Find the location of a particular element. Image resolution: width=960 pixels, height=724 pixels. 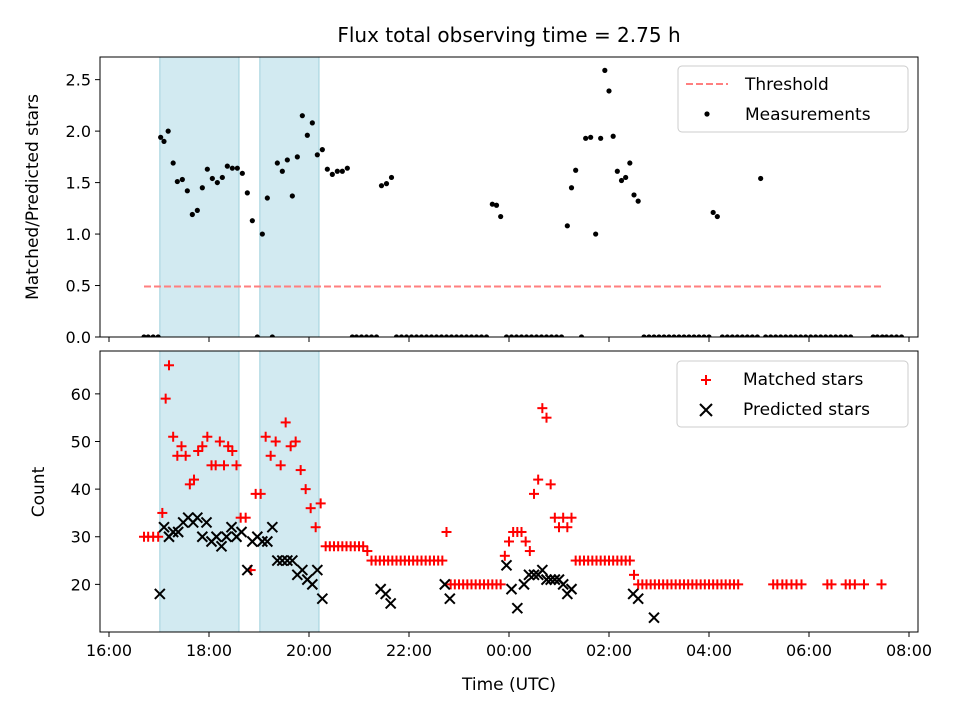

x-tick-label: 02:00 is located at coordinates (609, 650).